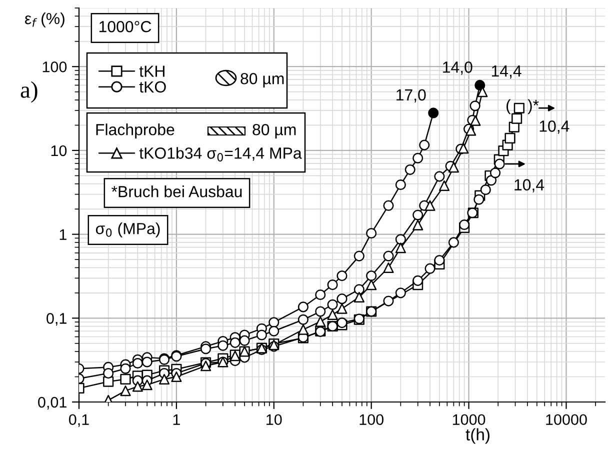 The image size is (609, 452). What do you see at coordinates (151, 71) in the screenshot?
I see `legend-label: tKH` at bounding box center [151, 71].